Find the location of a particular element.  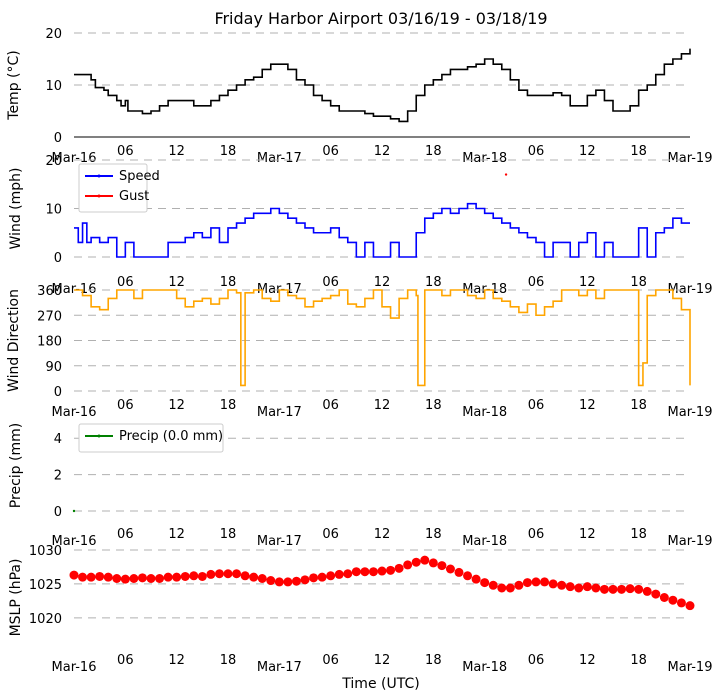

temperature-series-line is located at coordinates (382, 85).